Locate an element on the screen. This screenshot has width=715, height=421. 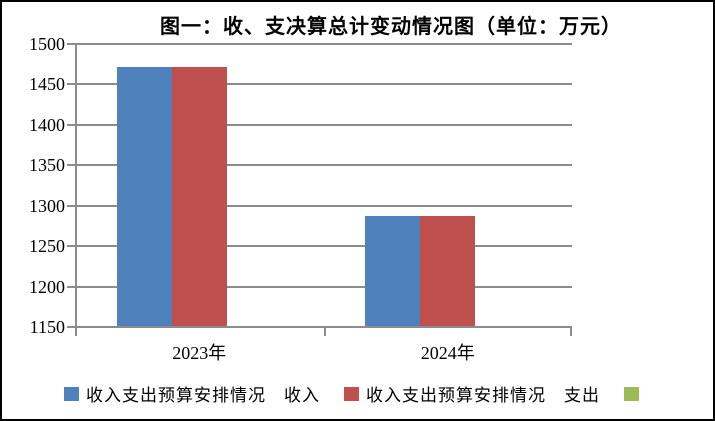
legend: 收入支出预算安排情况 收入 收入支出预算安排情况 支出 is located at coordinates (351, 393).